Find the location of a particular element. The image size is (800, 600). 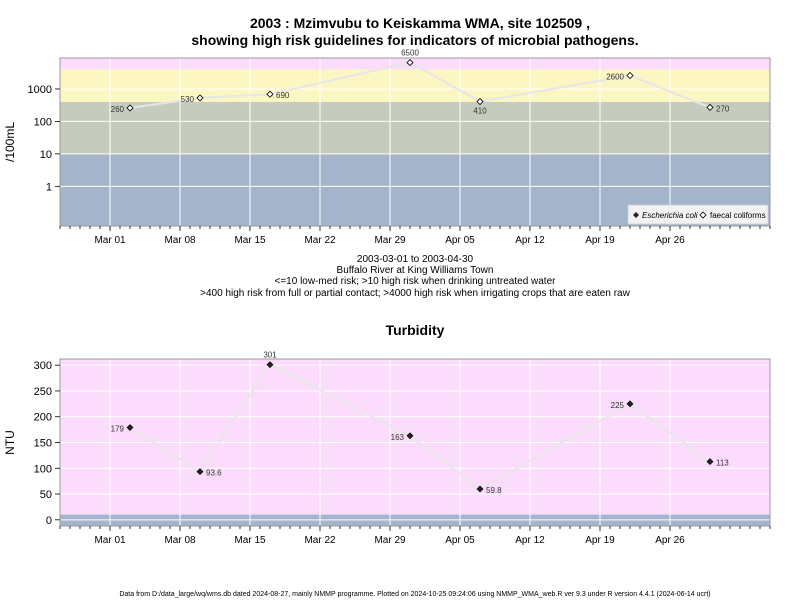

y-axis-label: /100mL is located at coordinates (10, 142).